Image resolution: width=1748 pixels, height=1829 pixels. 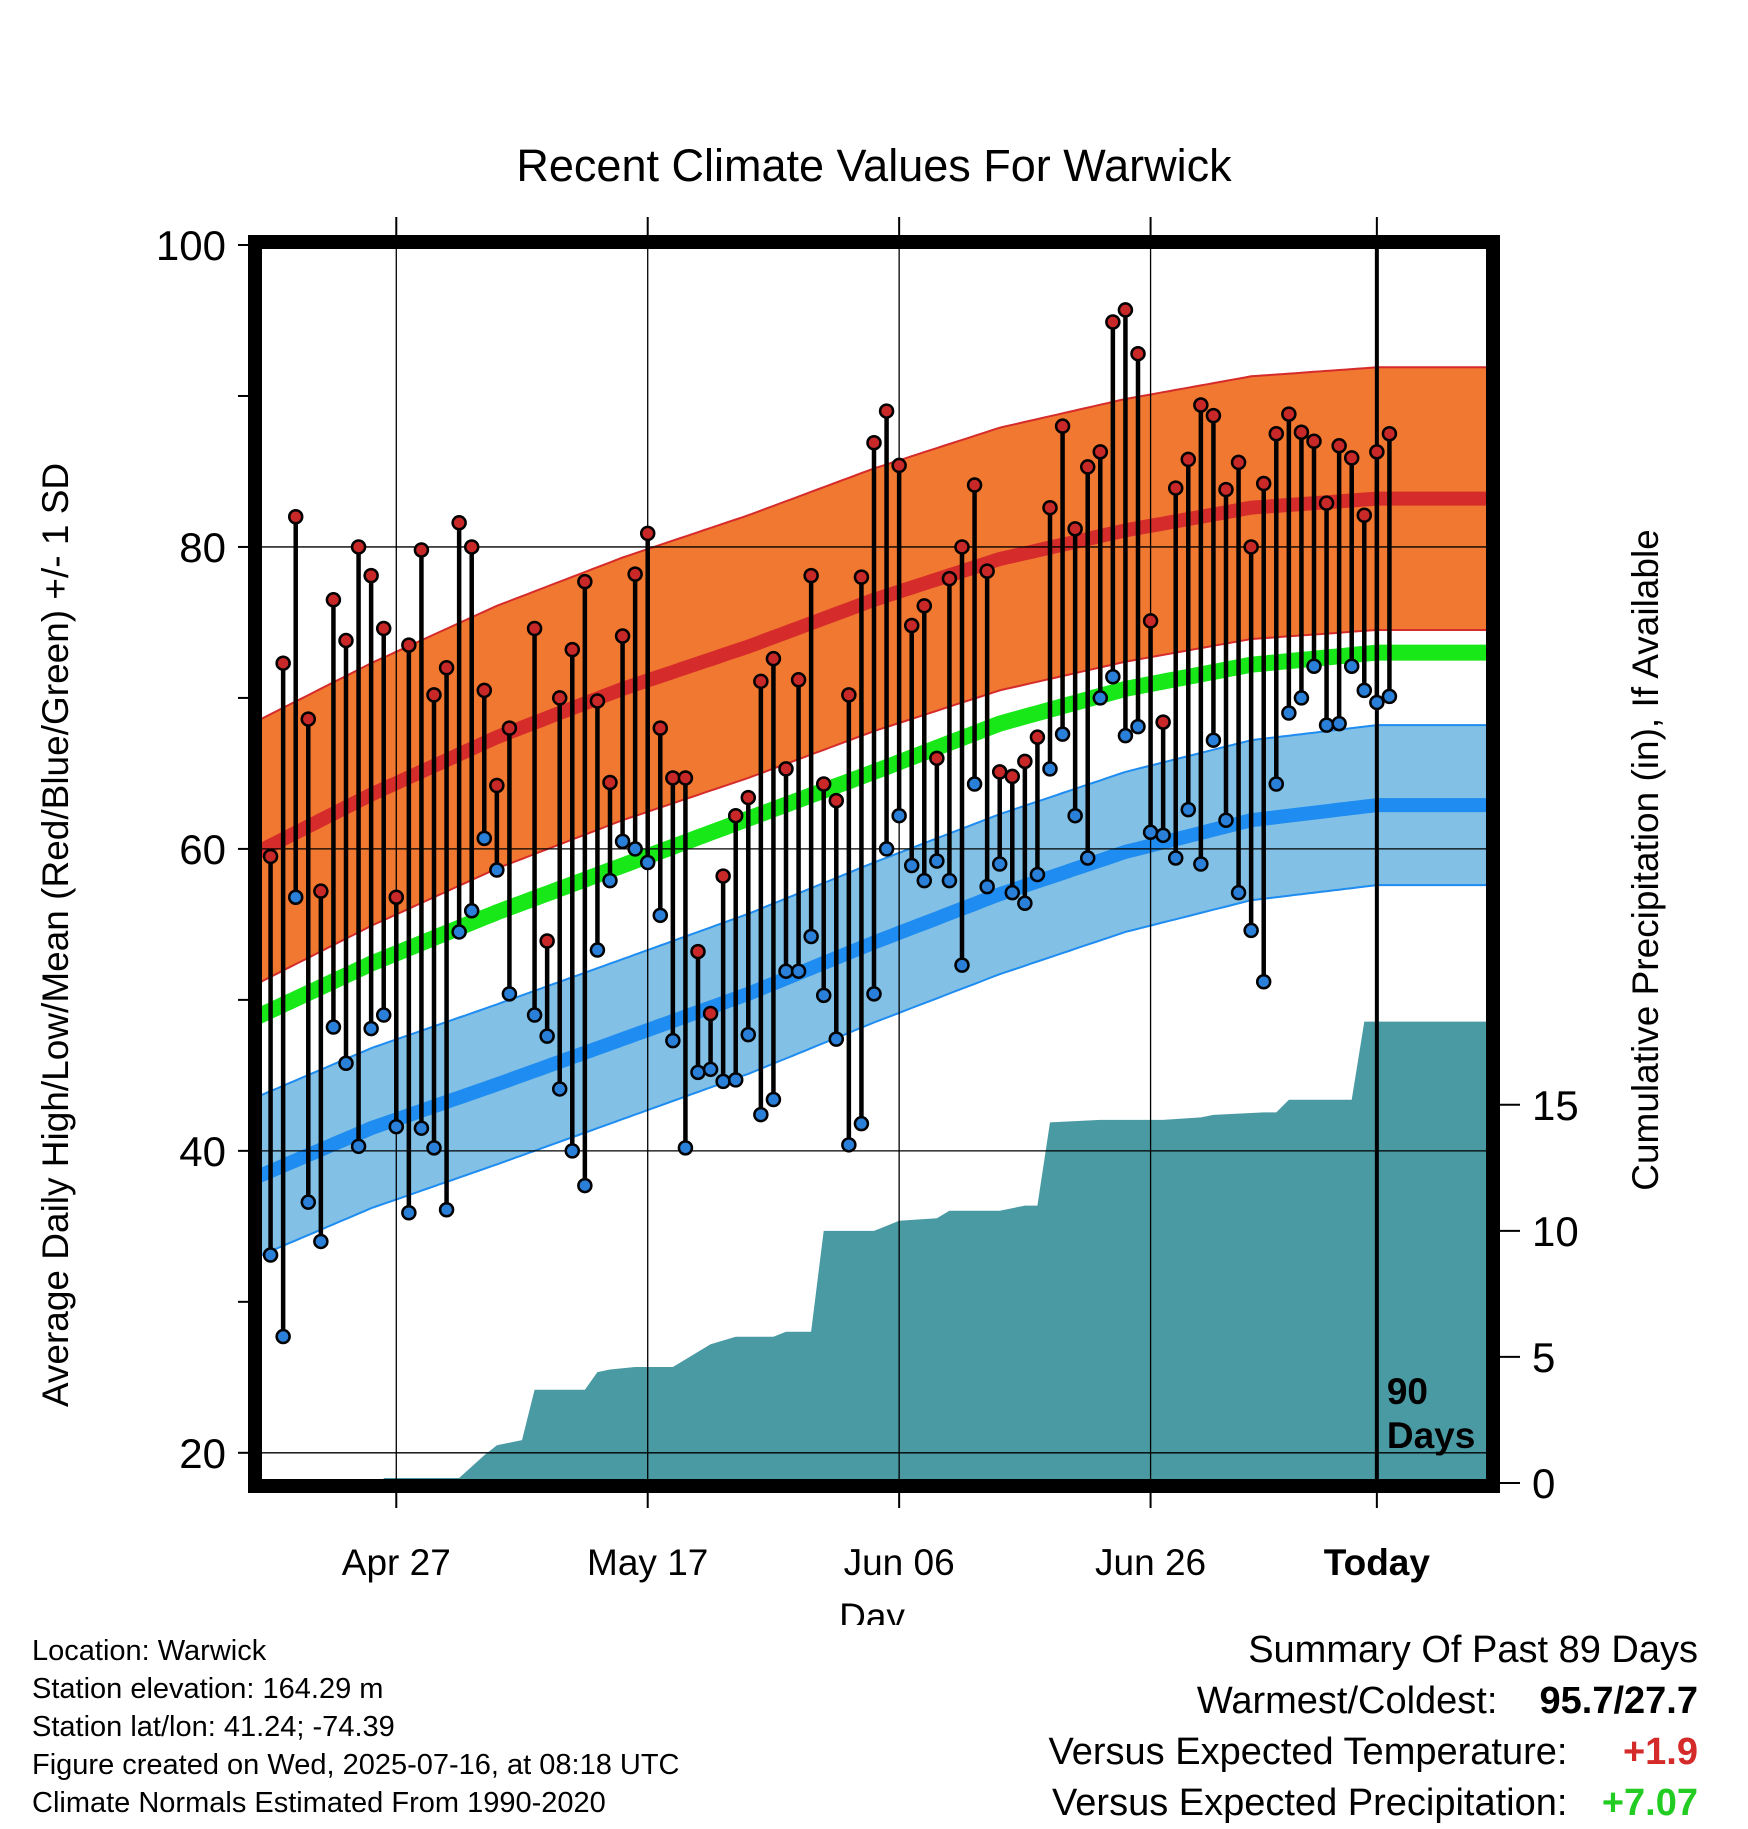 What do you see at coordinates (213, 1727) in the screenshot?
I see `station-latlon: Station lat/lon: 41.24; -74.39` at bounding box center [213, 1727].